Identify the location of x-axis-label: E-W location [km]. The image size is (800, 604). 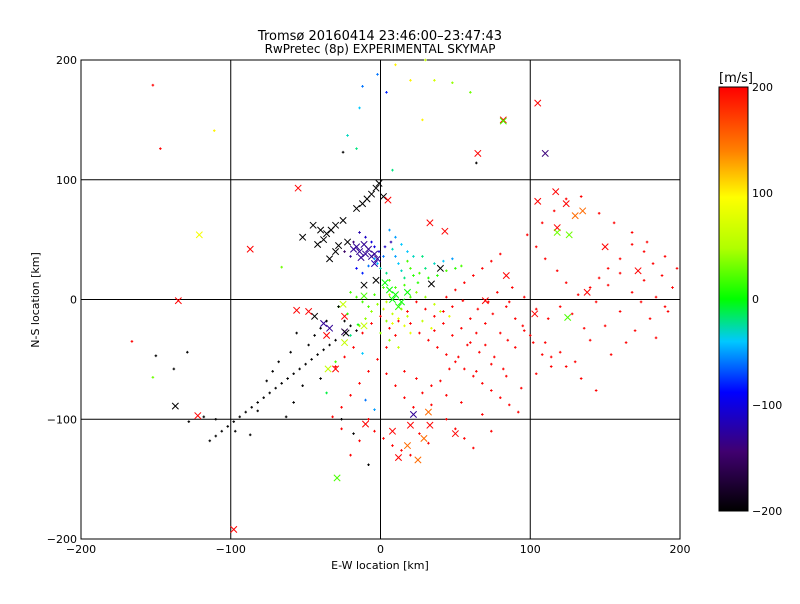
(380, 565).